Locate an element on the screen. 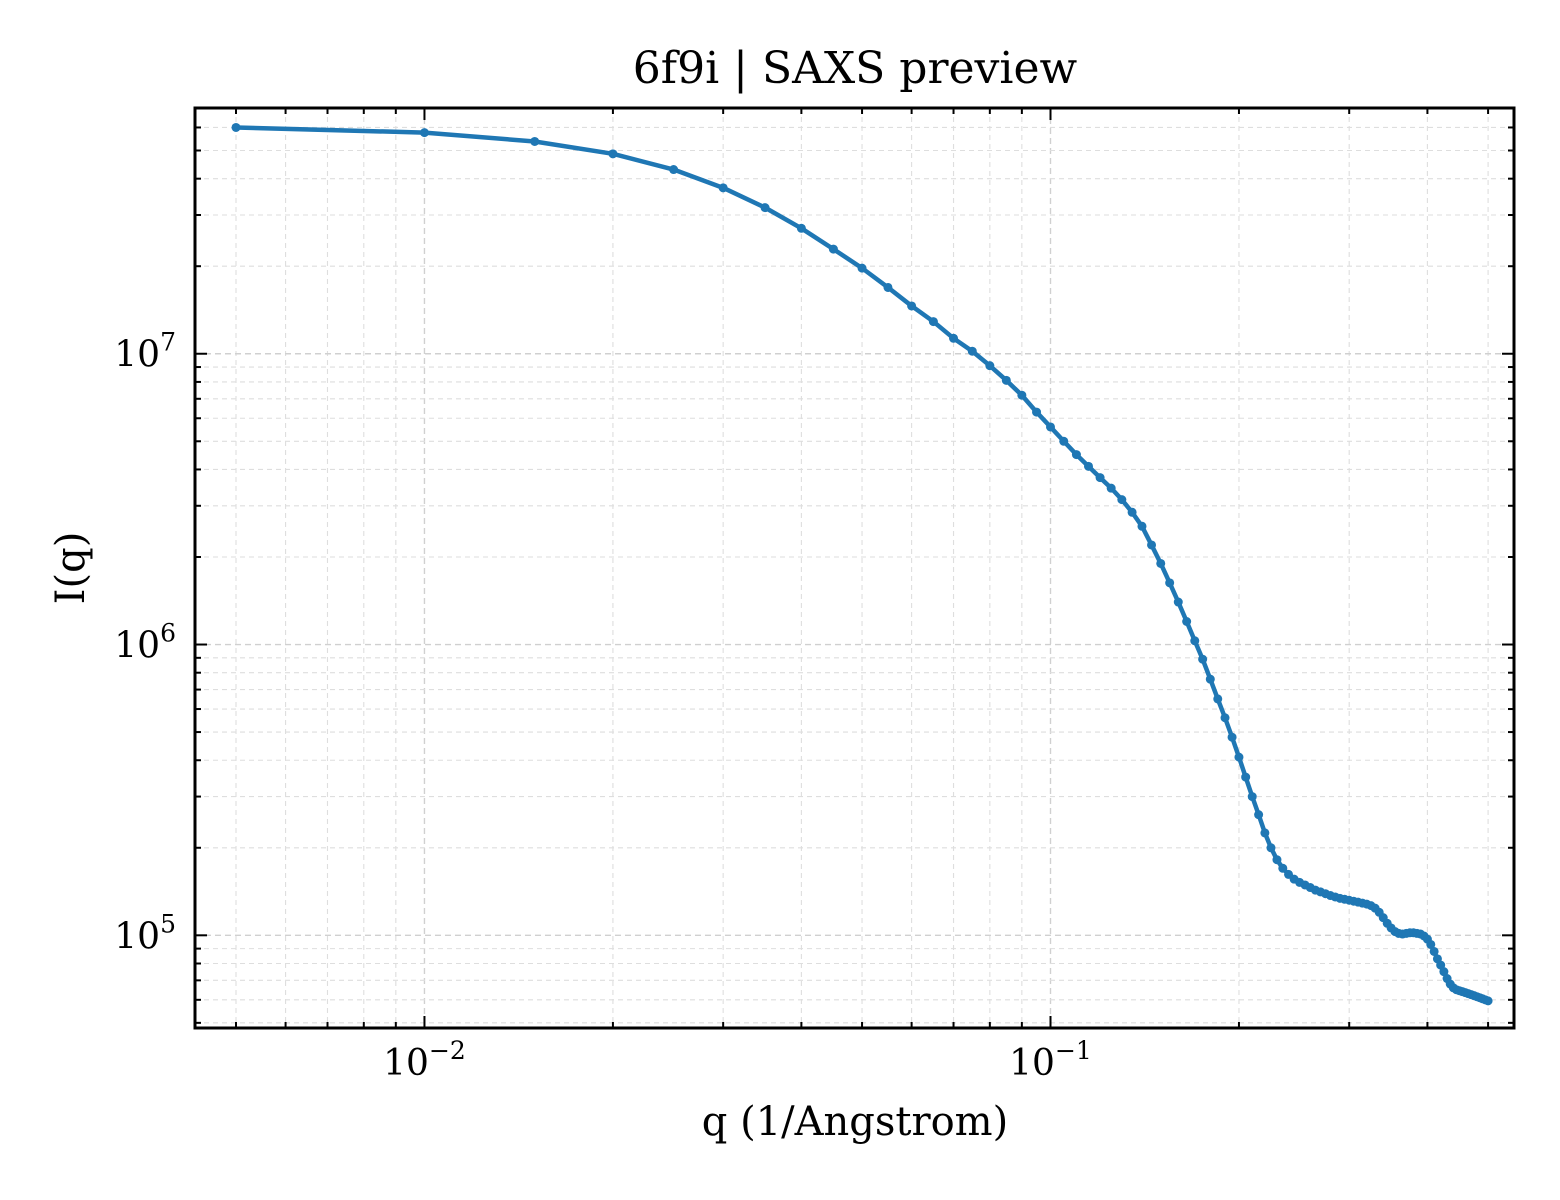  x-tick-label: 10⁻¹ is located at coordinates (1050, 1060).